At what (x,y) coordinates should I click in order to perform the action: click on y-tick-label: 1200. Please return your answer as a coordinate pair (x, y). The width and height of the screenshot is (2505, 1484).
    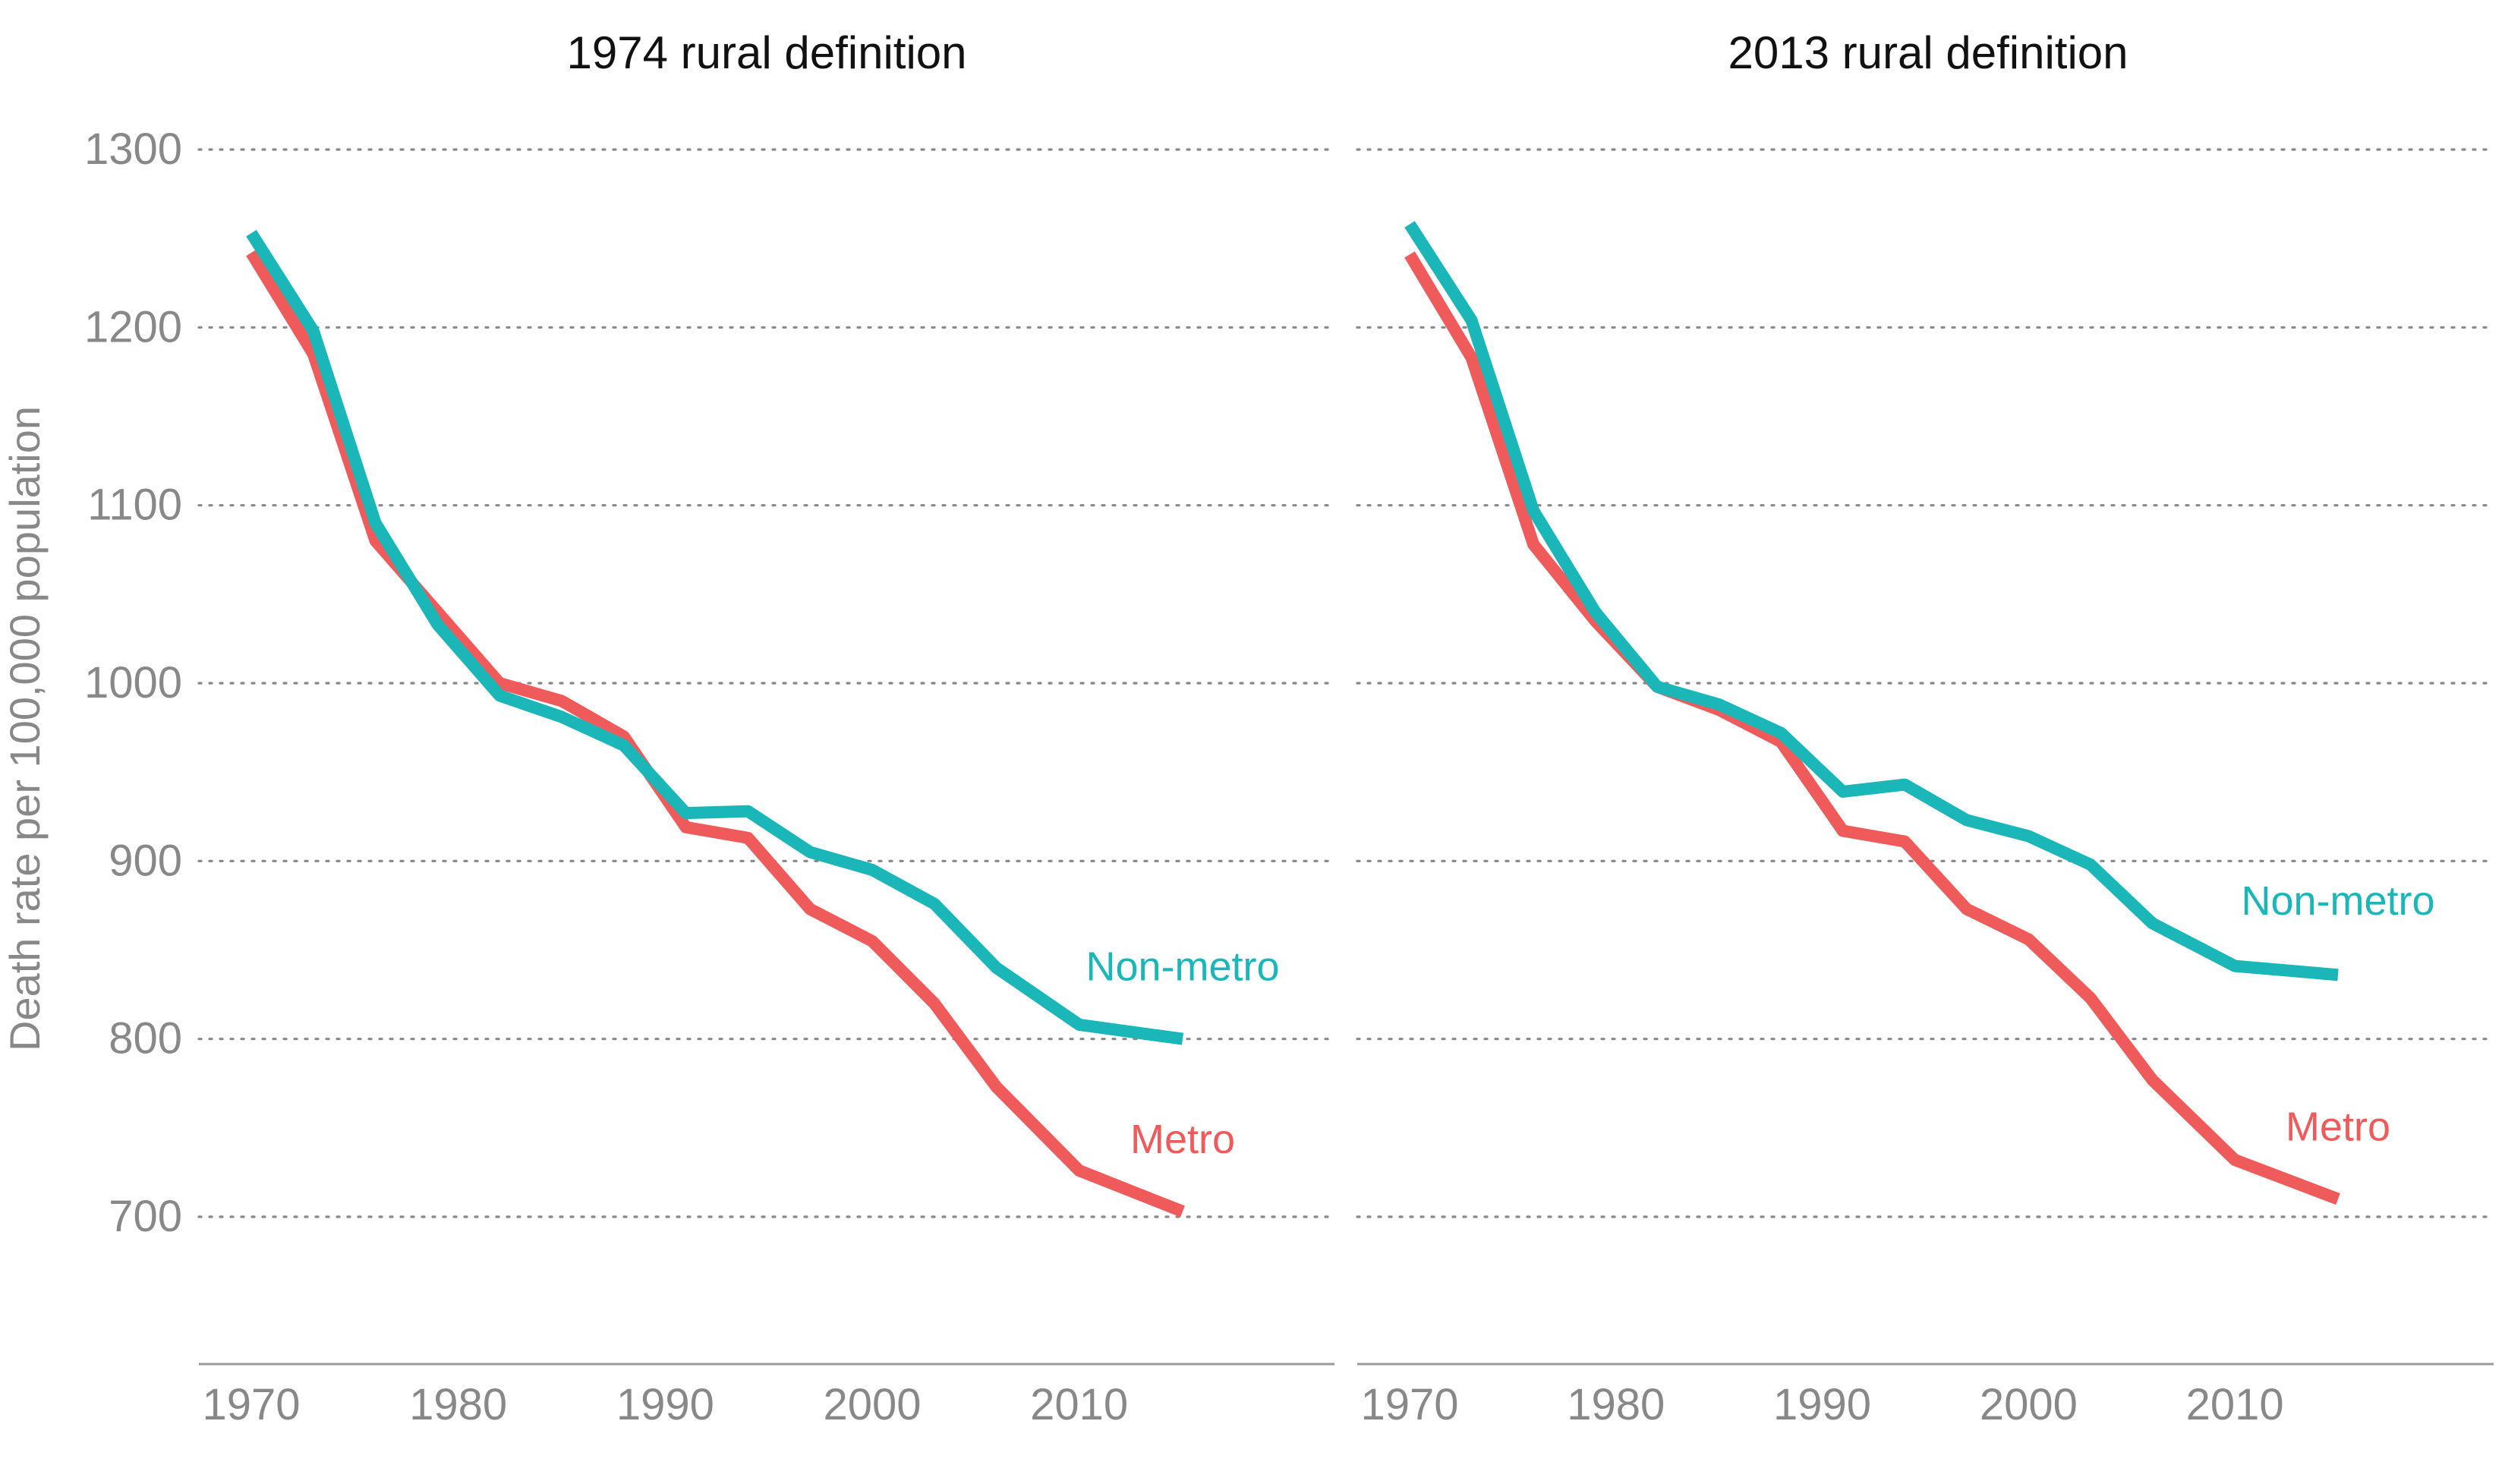
    Looking at the image, I should click on (133, 326).